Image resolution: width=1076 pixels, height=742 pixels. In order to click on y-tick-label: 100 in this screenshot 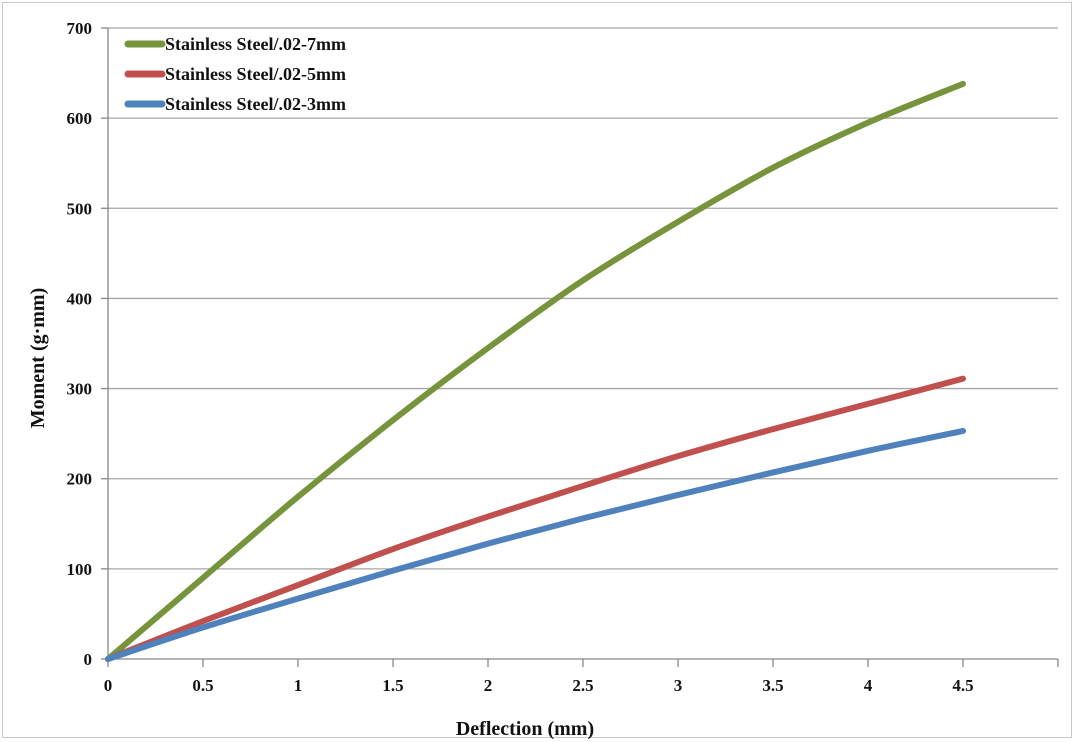, I will do `click(80, 569)`.